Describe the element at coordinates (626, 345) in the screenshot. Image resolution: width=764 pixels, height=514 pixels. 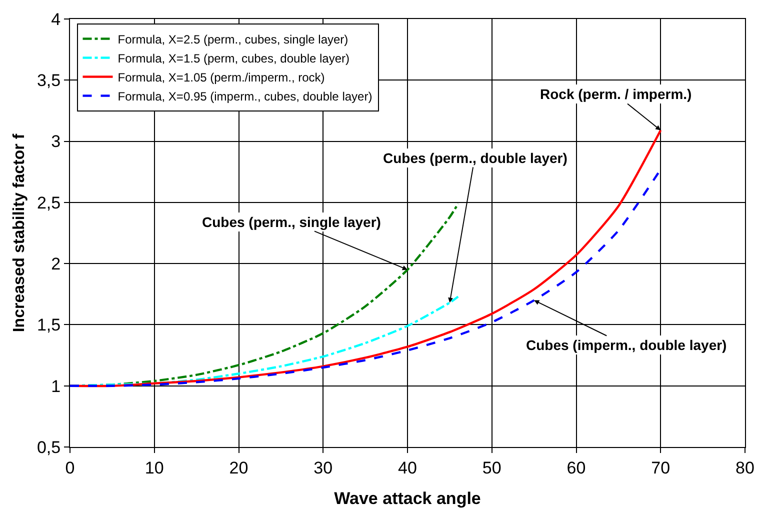
I see `annotation: Cubes (imperm., double layer)` at that location.